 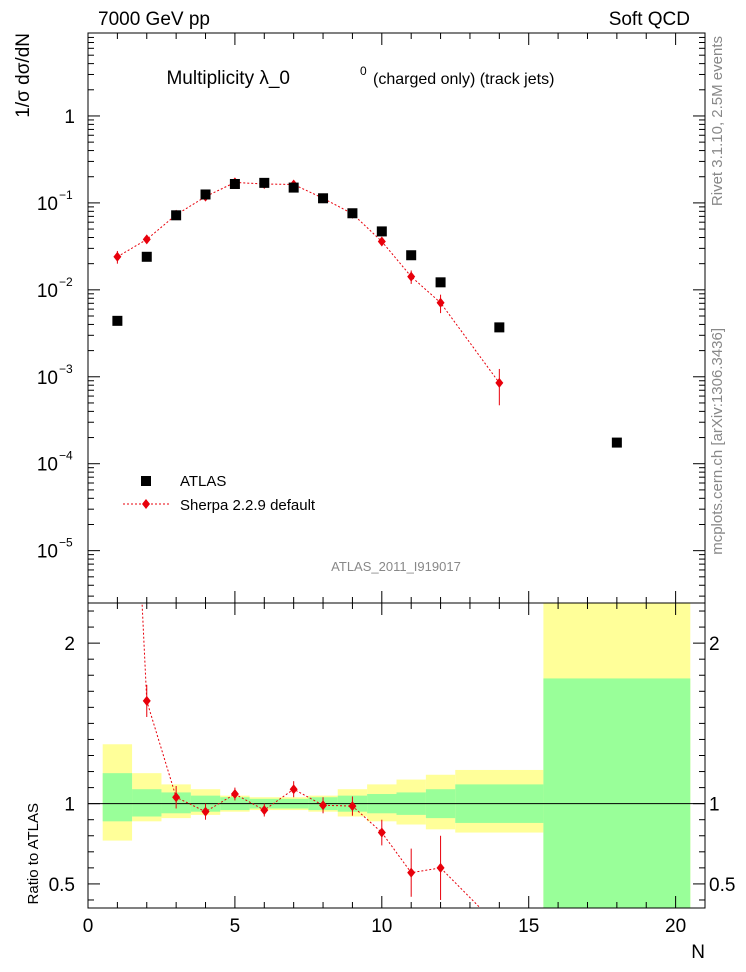 I want to click on main-y-tick-exponent: −5, so click(x=66, y=543).